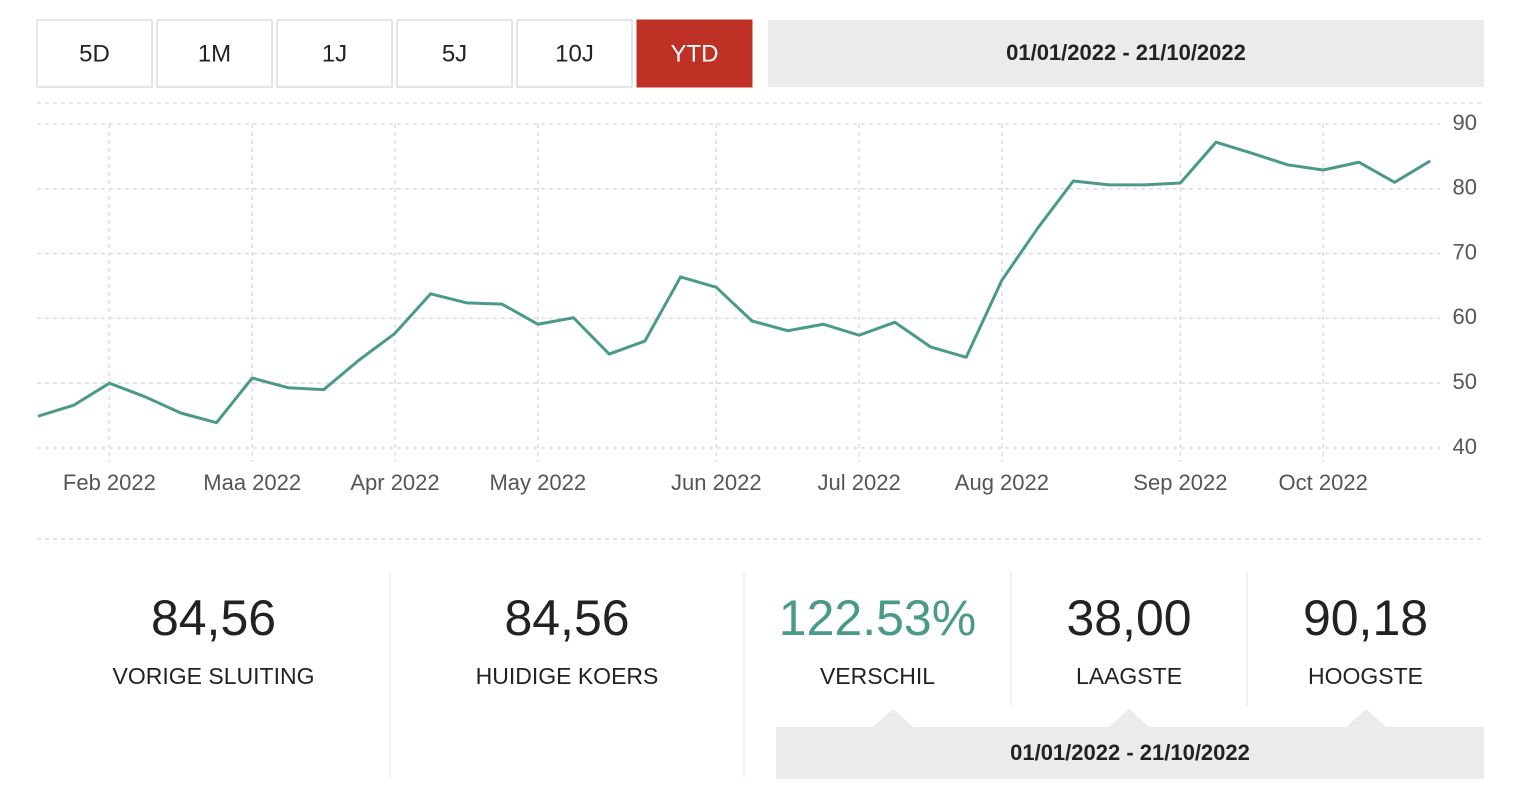 The height and width of the screenshot is (798, 1520). Describe the element at coordinates (1129, 676) in the screenshot. I see `stat-label: LAAGSTE` at that location.